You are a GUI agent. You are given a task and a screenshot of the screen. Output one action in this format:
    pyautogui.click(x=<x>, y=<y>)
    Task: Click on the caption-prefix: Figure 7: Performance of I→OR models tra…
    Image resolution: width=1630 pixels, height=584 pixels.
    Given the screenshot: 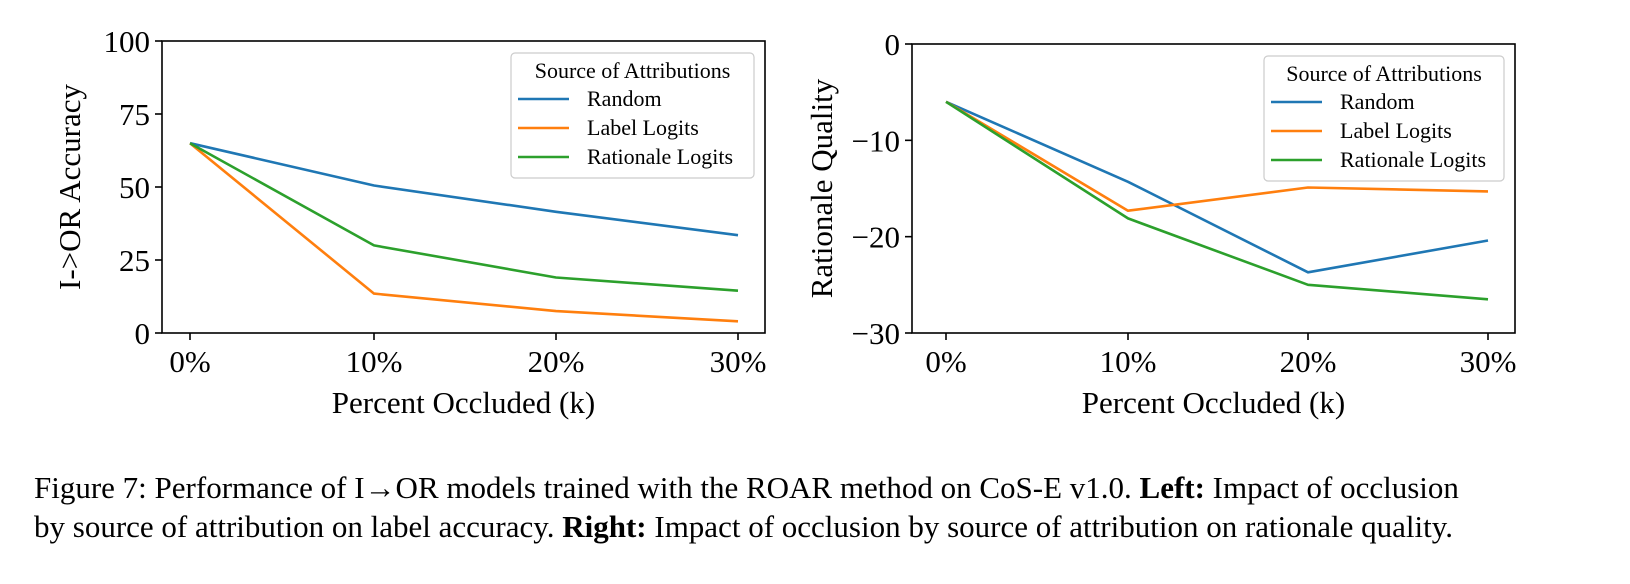 What is the action you would take?
    pyautogui.click(x=587, y=487)
    